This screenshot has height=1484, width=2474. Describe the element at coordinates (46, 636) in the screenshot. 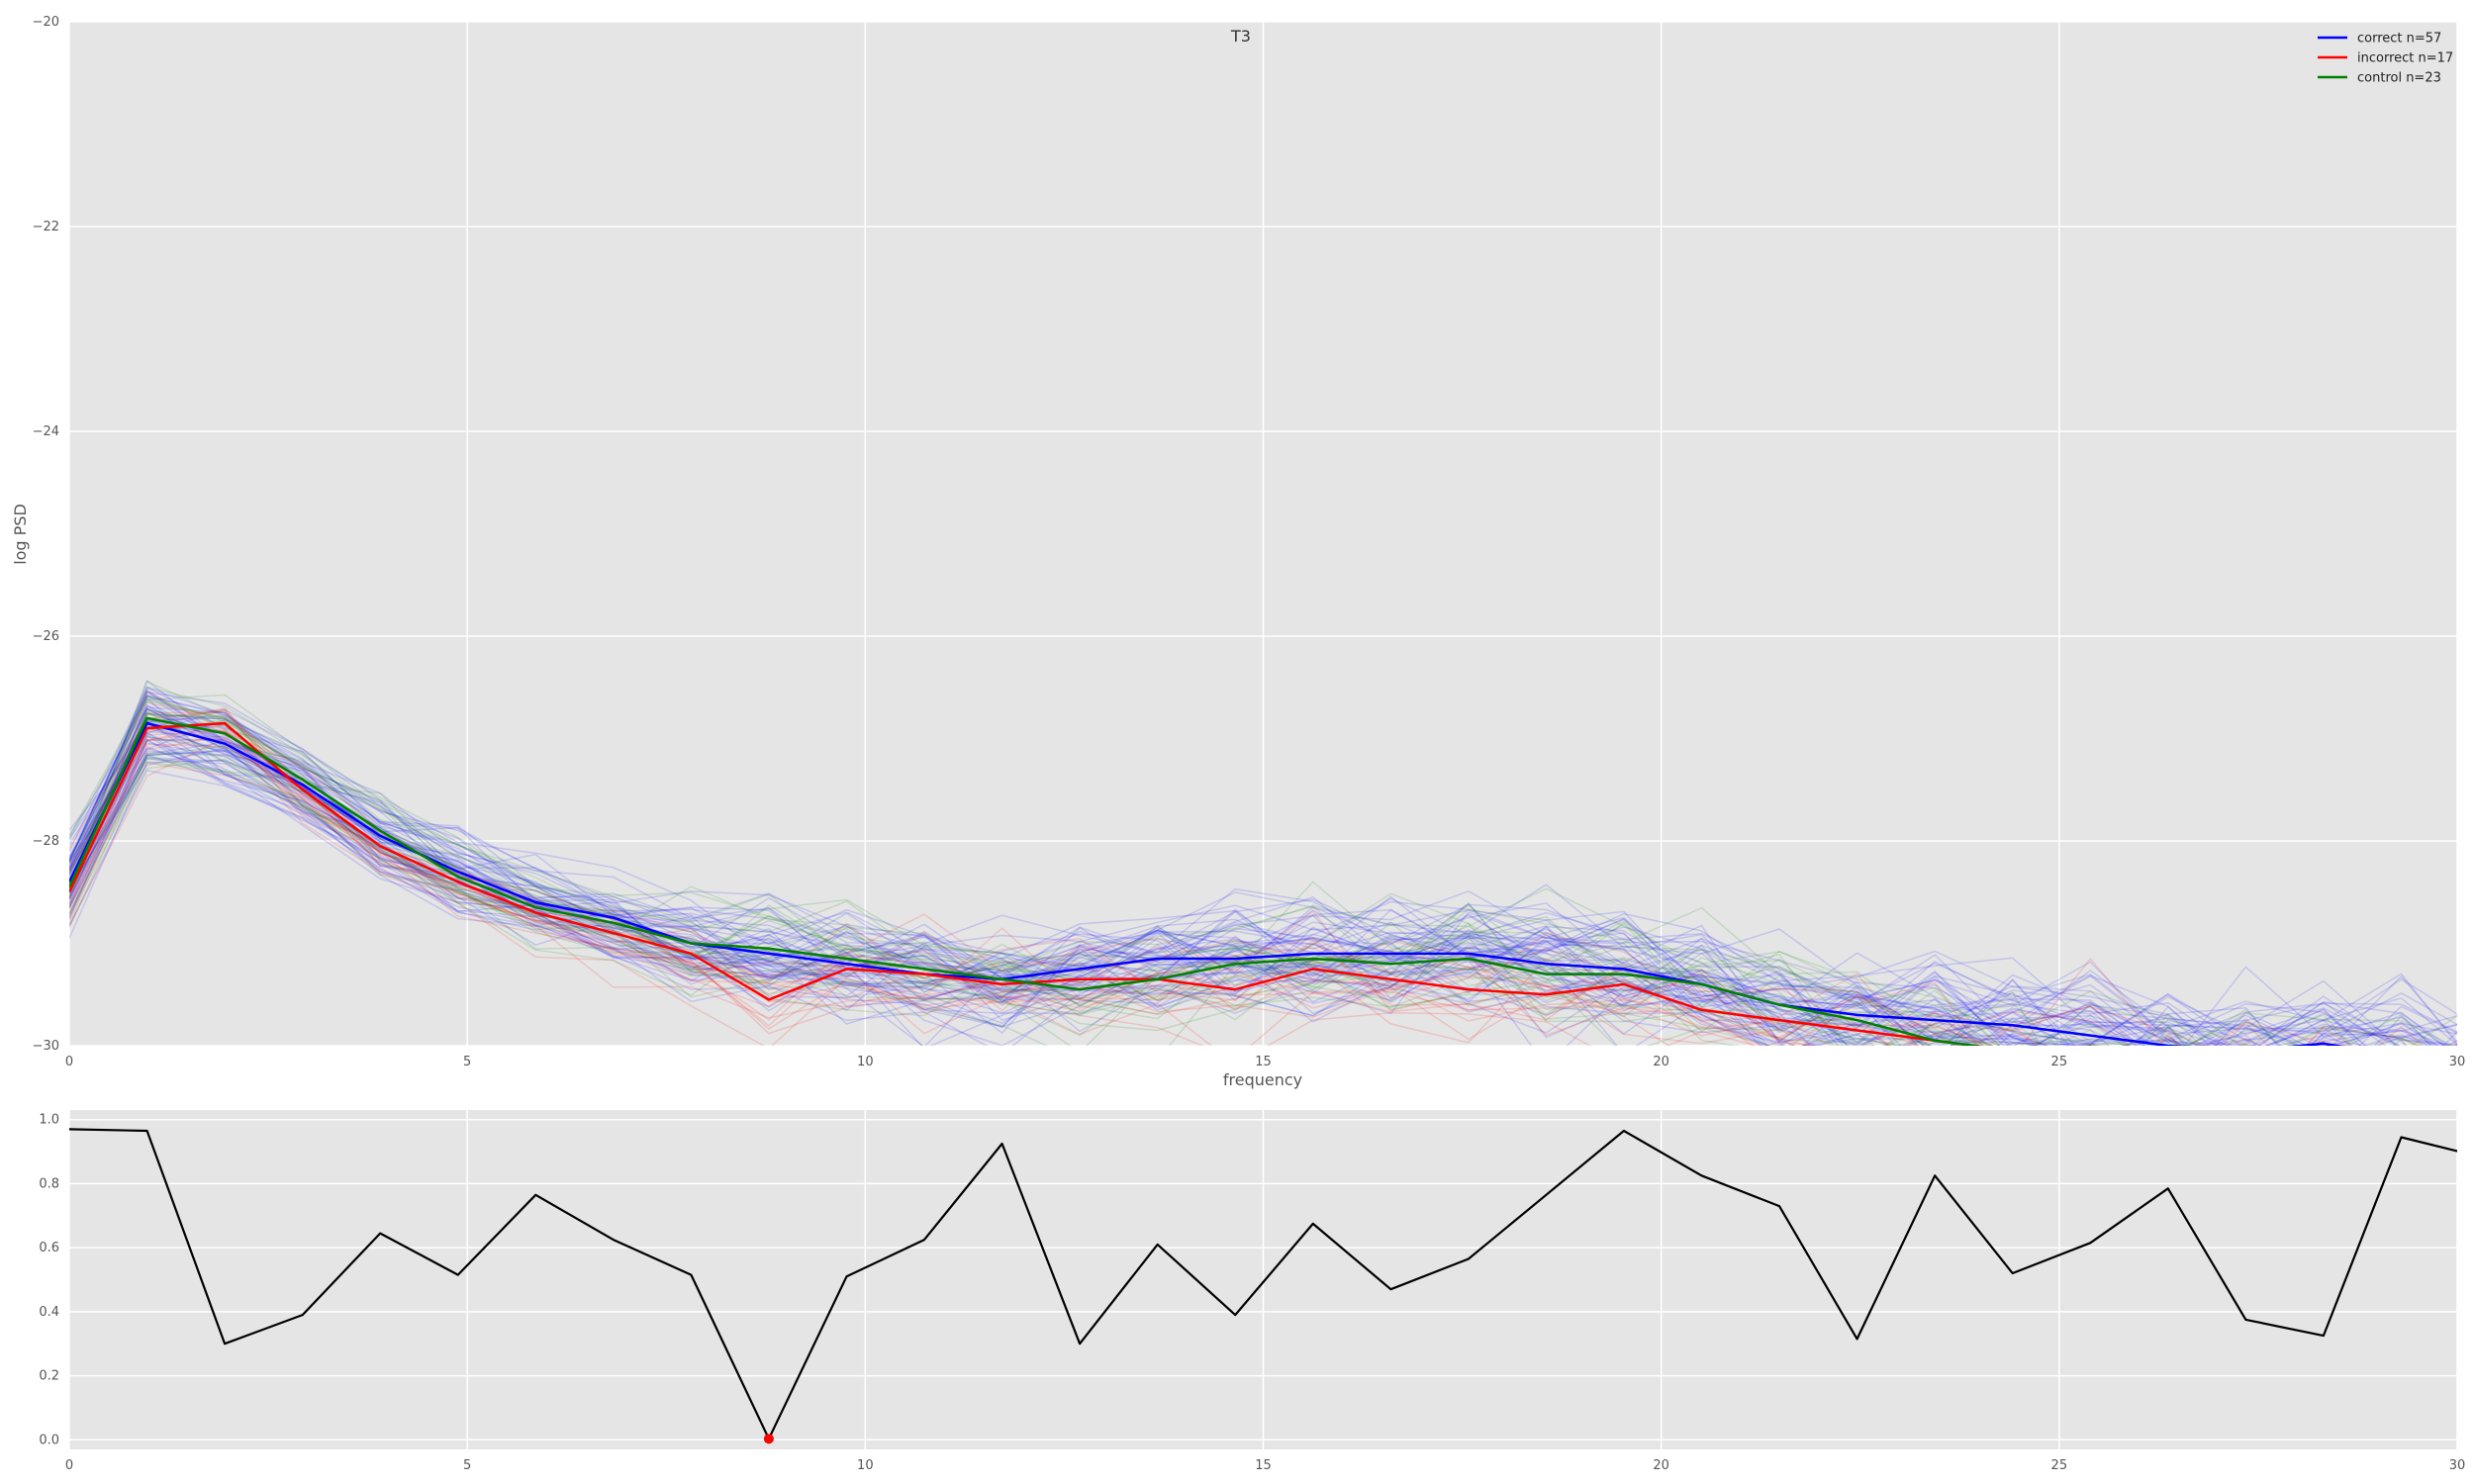

I see `y-tick-label: −26` at that location.